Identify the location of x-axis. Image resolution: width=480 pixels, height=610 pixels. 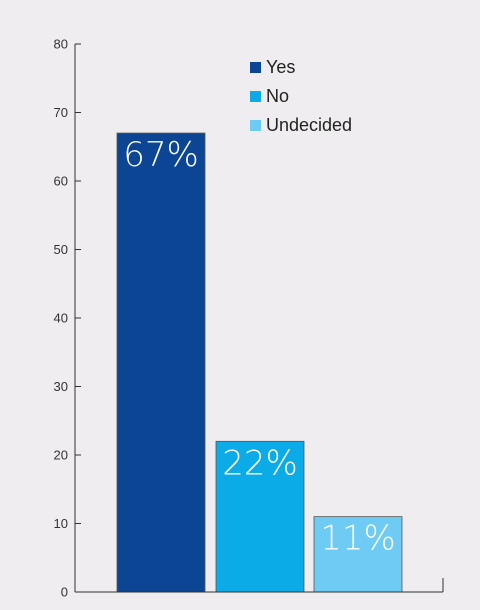
(259, 585).